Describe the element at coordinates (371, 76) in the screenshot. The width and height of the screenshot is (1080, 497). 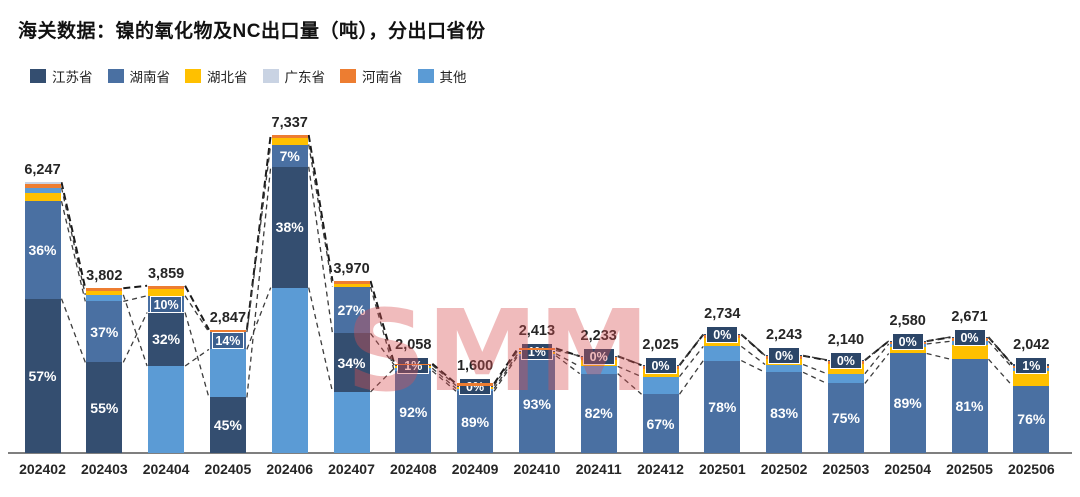
I see `legend-item-4: 河南省` at that location.